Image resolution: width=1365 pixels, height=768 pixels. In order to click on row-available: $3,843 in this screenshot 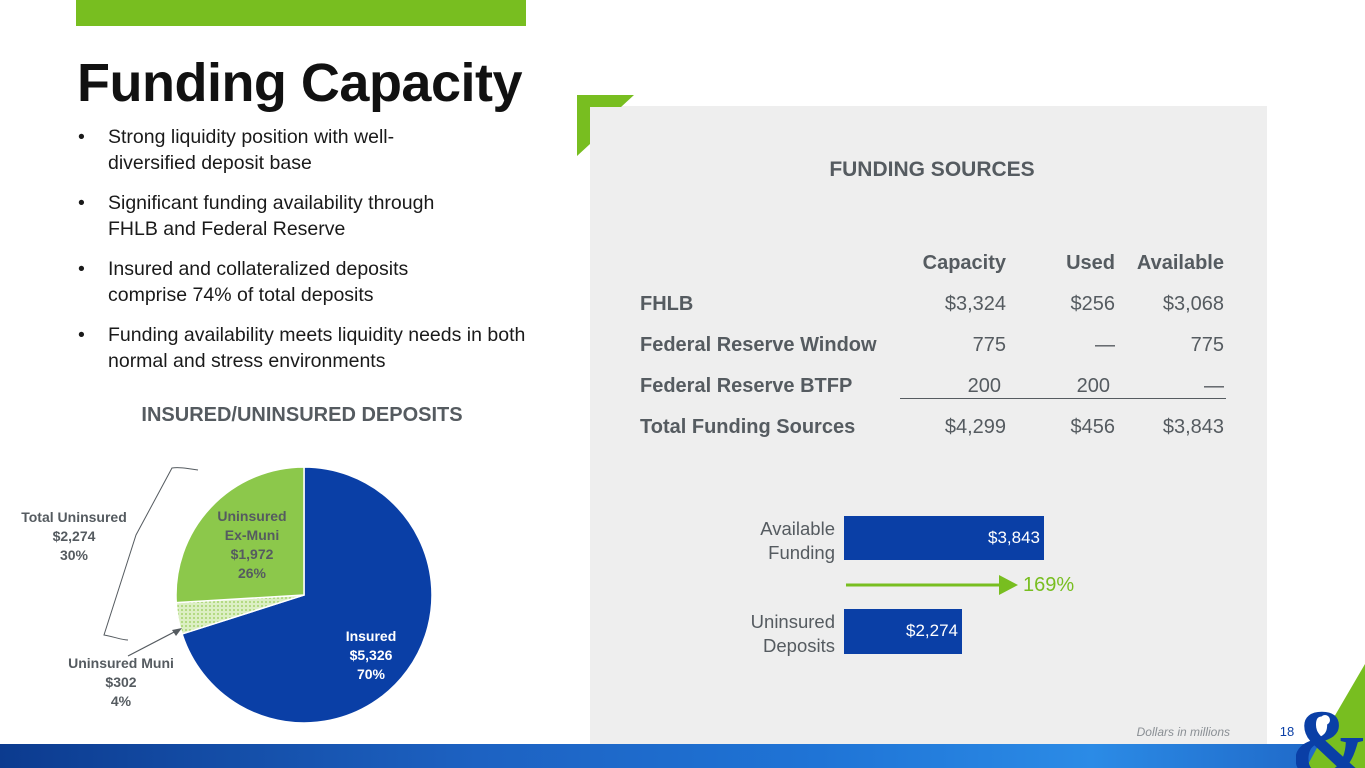, I will do `click(1193, 427)`.